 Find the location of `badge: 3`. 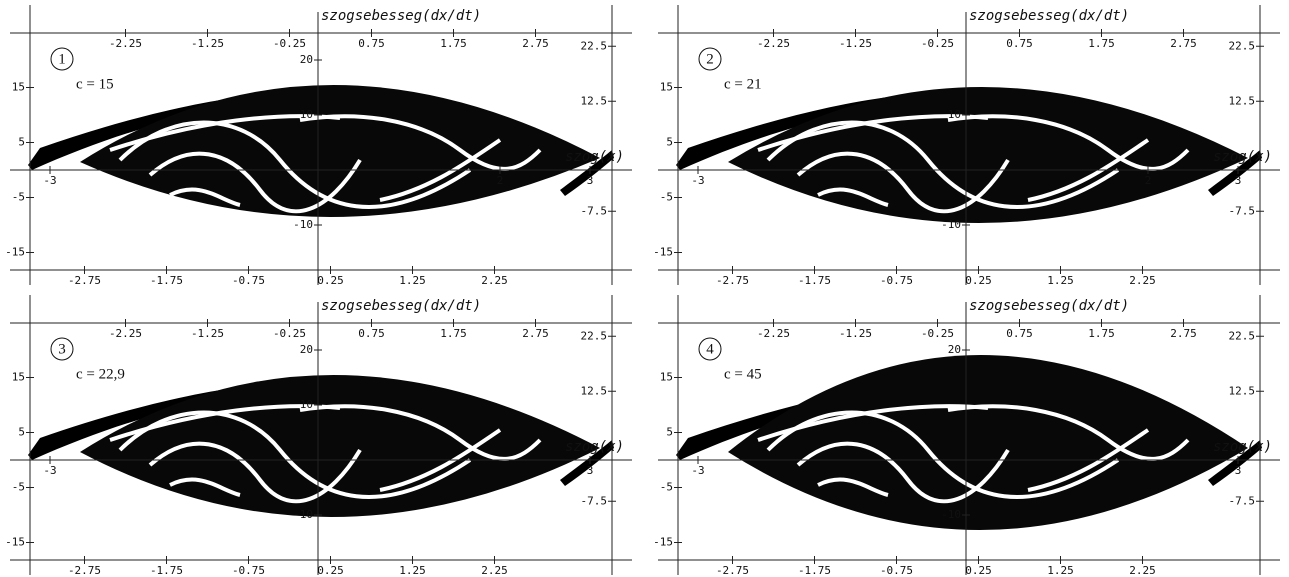

badge: 3 is located at coordinates (62, 349).